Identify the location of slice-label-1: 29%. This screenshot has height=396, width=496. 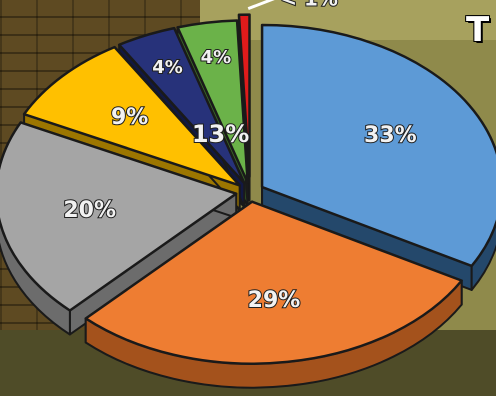
(274, 300).